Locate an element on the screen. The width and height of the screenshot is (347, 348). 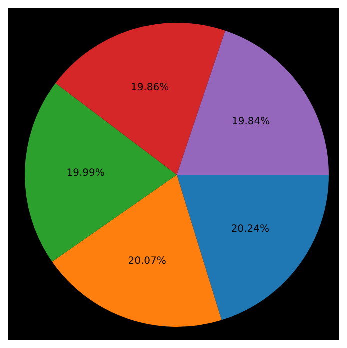
data-label: 19.86% is located at coordinates (150, 88).